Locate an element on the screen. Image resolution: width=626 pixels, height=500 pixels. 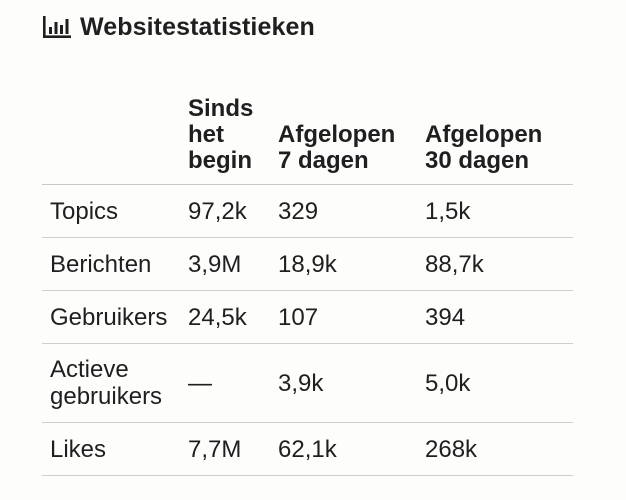
header-last-30-days: Afgelopen 30 dagen is located at coordinates (499, 138).